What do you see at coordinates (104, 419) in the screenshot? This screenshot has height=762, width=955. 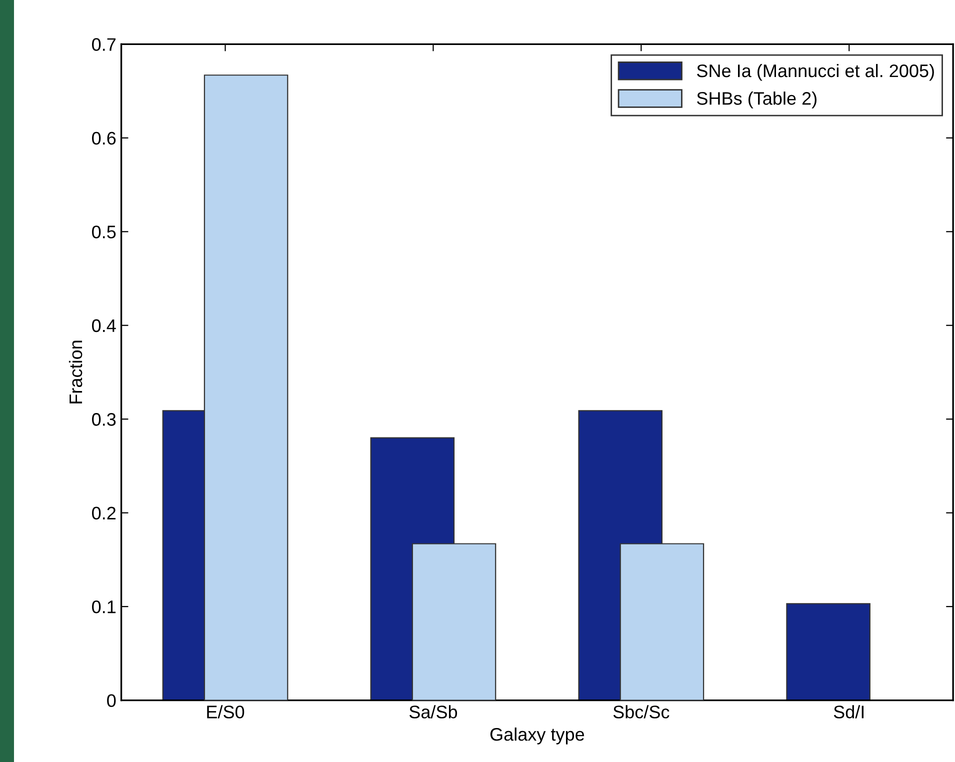 I see `y-tick-label: 0.3` at bounding box center [104, 419].